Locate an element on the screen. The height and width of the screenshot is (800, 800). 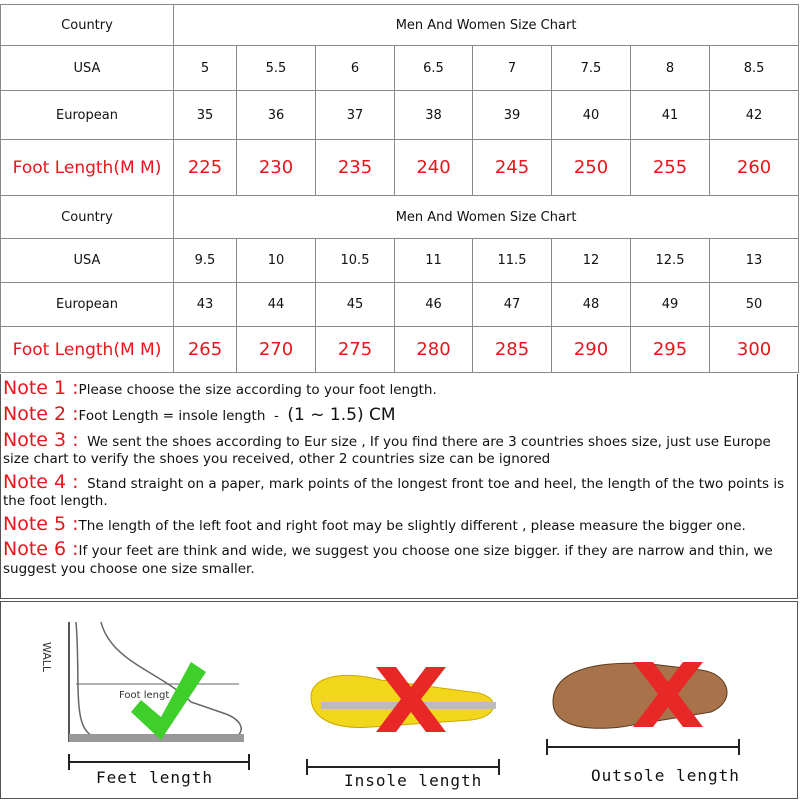
size-cell: 35 is located at coordinates (205, 115).